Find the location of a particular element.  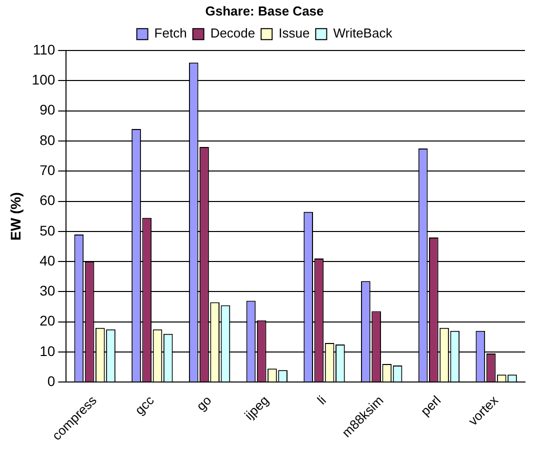

legend-label: Issue is located at coordinates (294, 33).